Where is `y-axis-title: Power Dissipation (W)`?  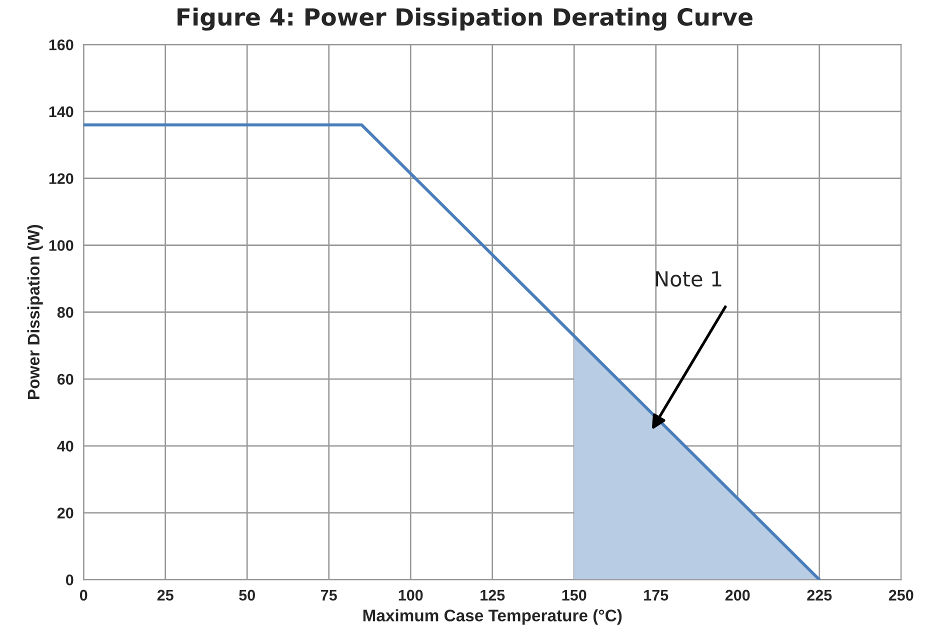 y-axis-title: Power Dissipation (W) is located at coordinates (35, 311).